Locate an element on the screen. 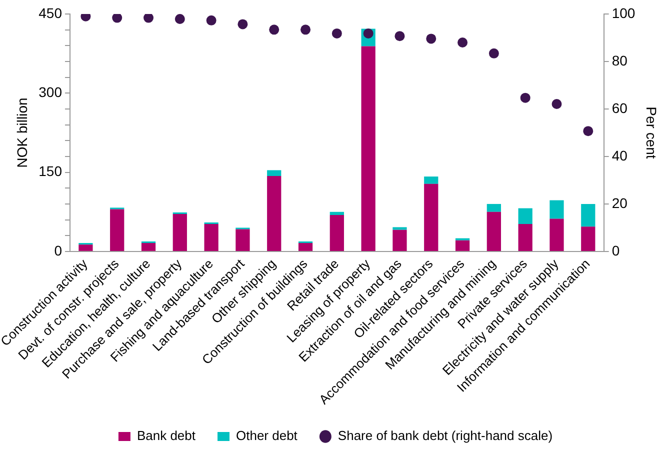 This screenshot has width=667, height=453. legend-label: Share of bank debt (right-hand scale) is located at coordinates (445, 436).